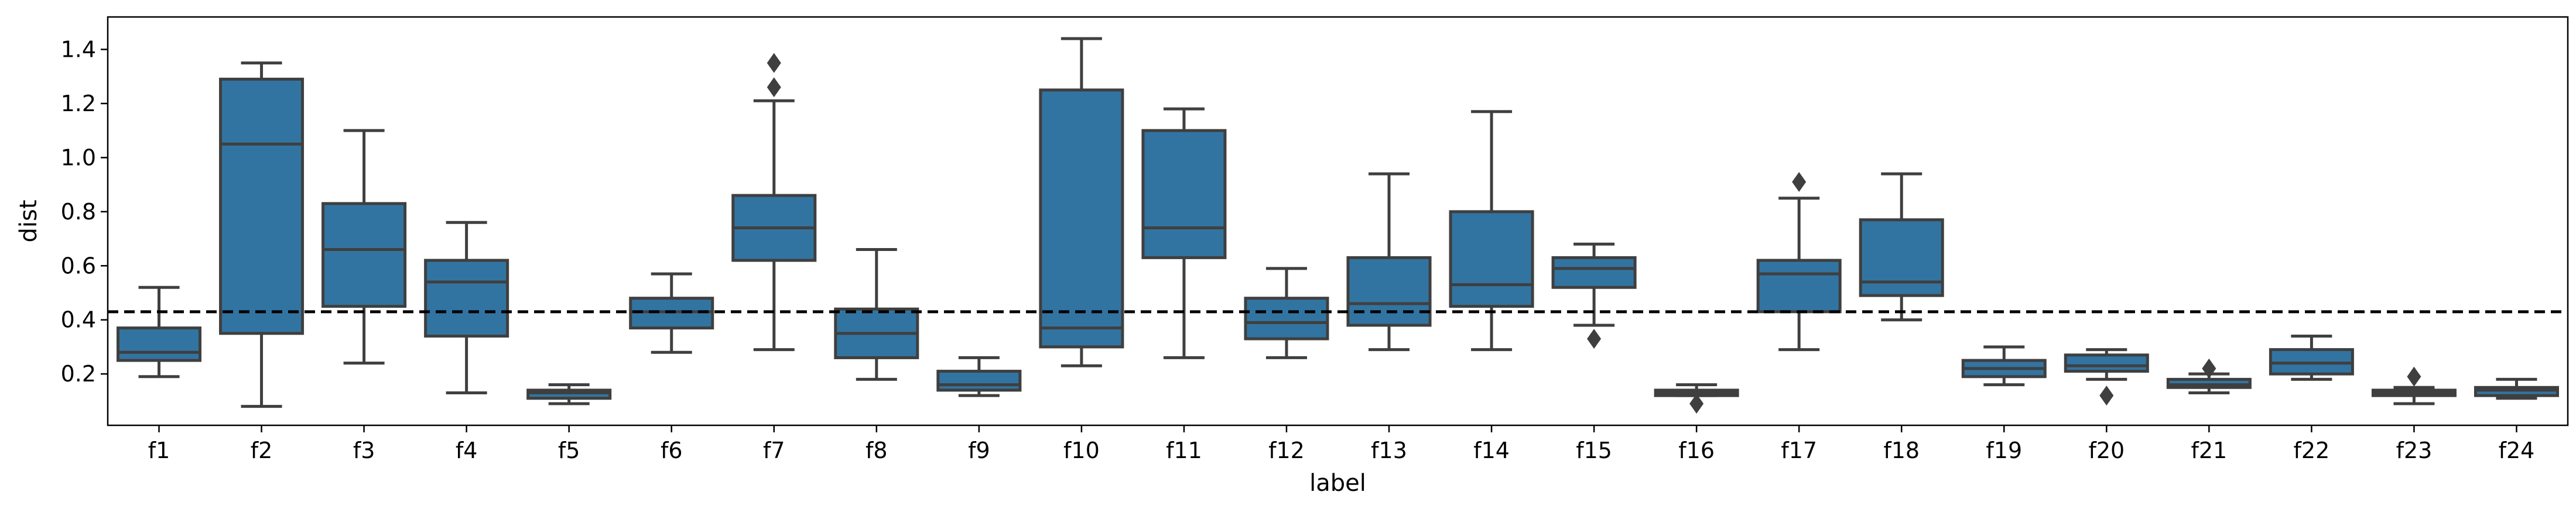 The image size is (2576, 516). I want to click on x-tick-label: f22, so click(2312, 450).